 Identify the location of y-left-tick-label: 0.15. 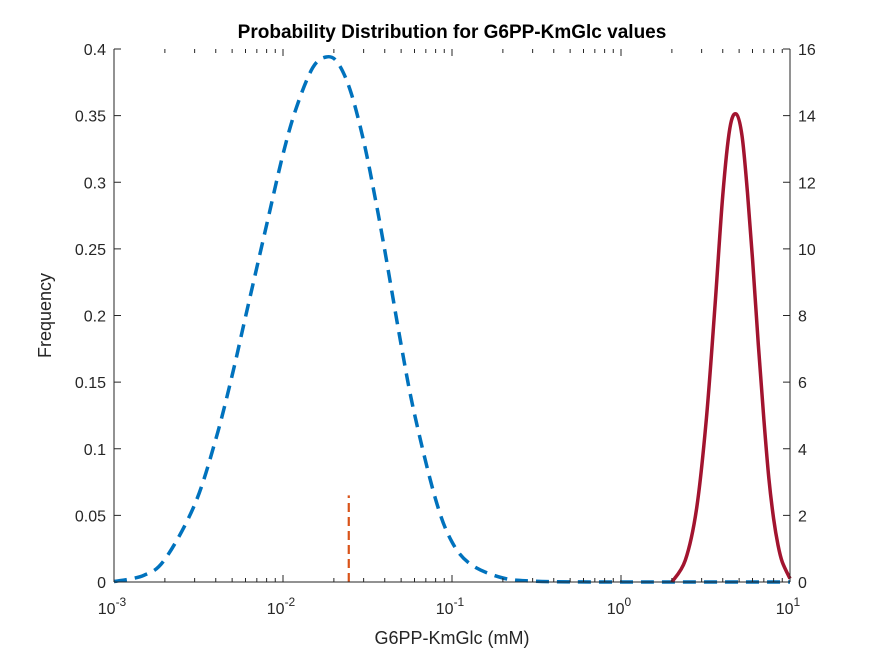
(90, 383).